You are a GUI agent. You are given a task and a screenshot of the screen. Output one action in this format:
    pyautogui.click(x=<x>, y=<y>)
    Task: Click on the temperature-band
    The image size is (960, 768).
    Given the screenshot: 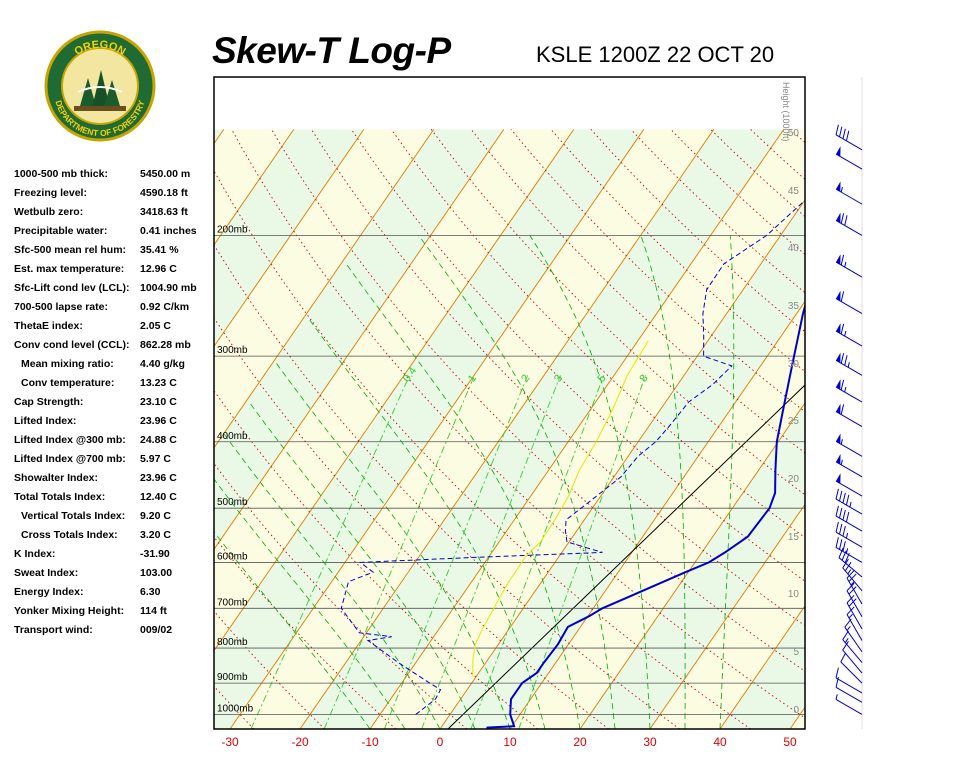 What is the action you would take?
    pyautogui.click(x=77, y=429)
    